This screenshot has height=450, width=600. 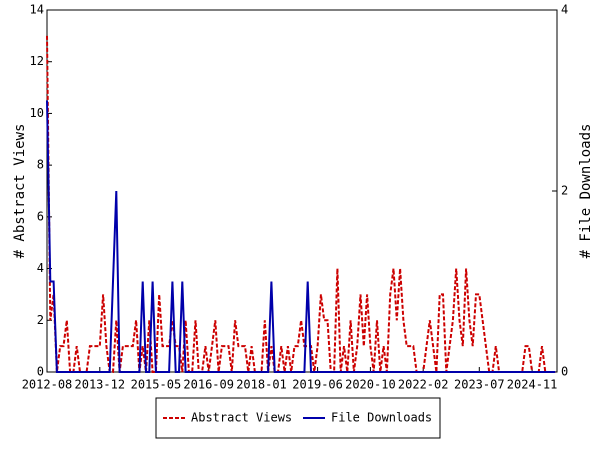 What do you see at coordinates (37, 113) in the screenshot?
I see `y-tick-label: 10` at bounding box center [37, 113].